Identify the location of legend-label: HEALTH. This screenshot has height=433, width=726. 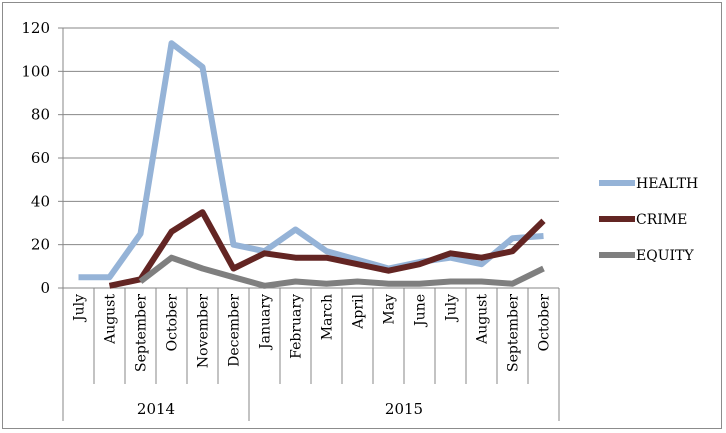
(667, 184).